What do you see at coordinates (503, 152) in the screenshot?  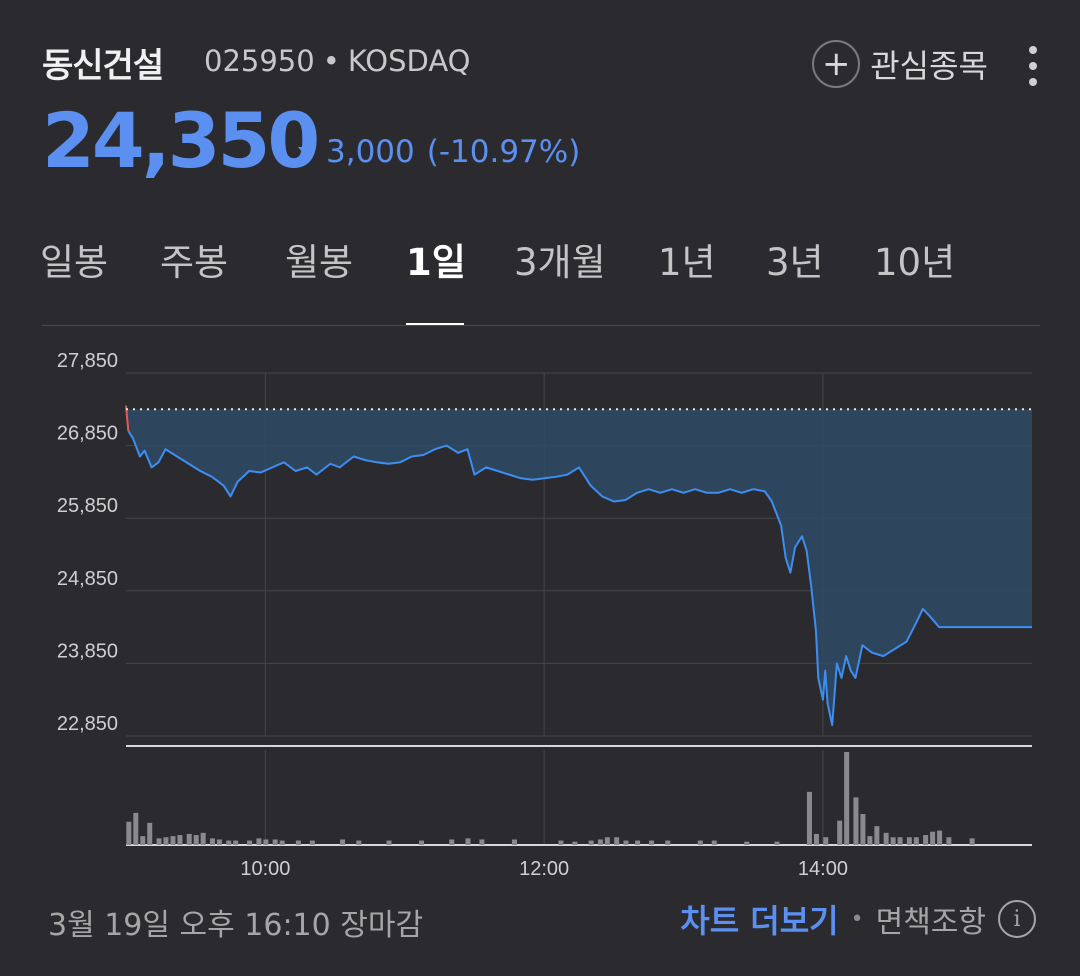 I see `change-percent: (-10.97%)` at bounding box center [503, 152].